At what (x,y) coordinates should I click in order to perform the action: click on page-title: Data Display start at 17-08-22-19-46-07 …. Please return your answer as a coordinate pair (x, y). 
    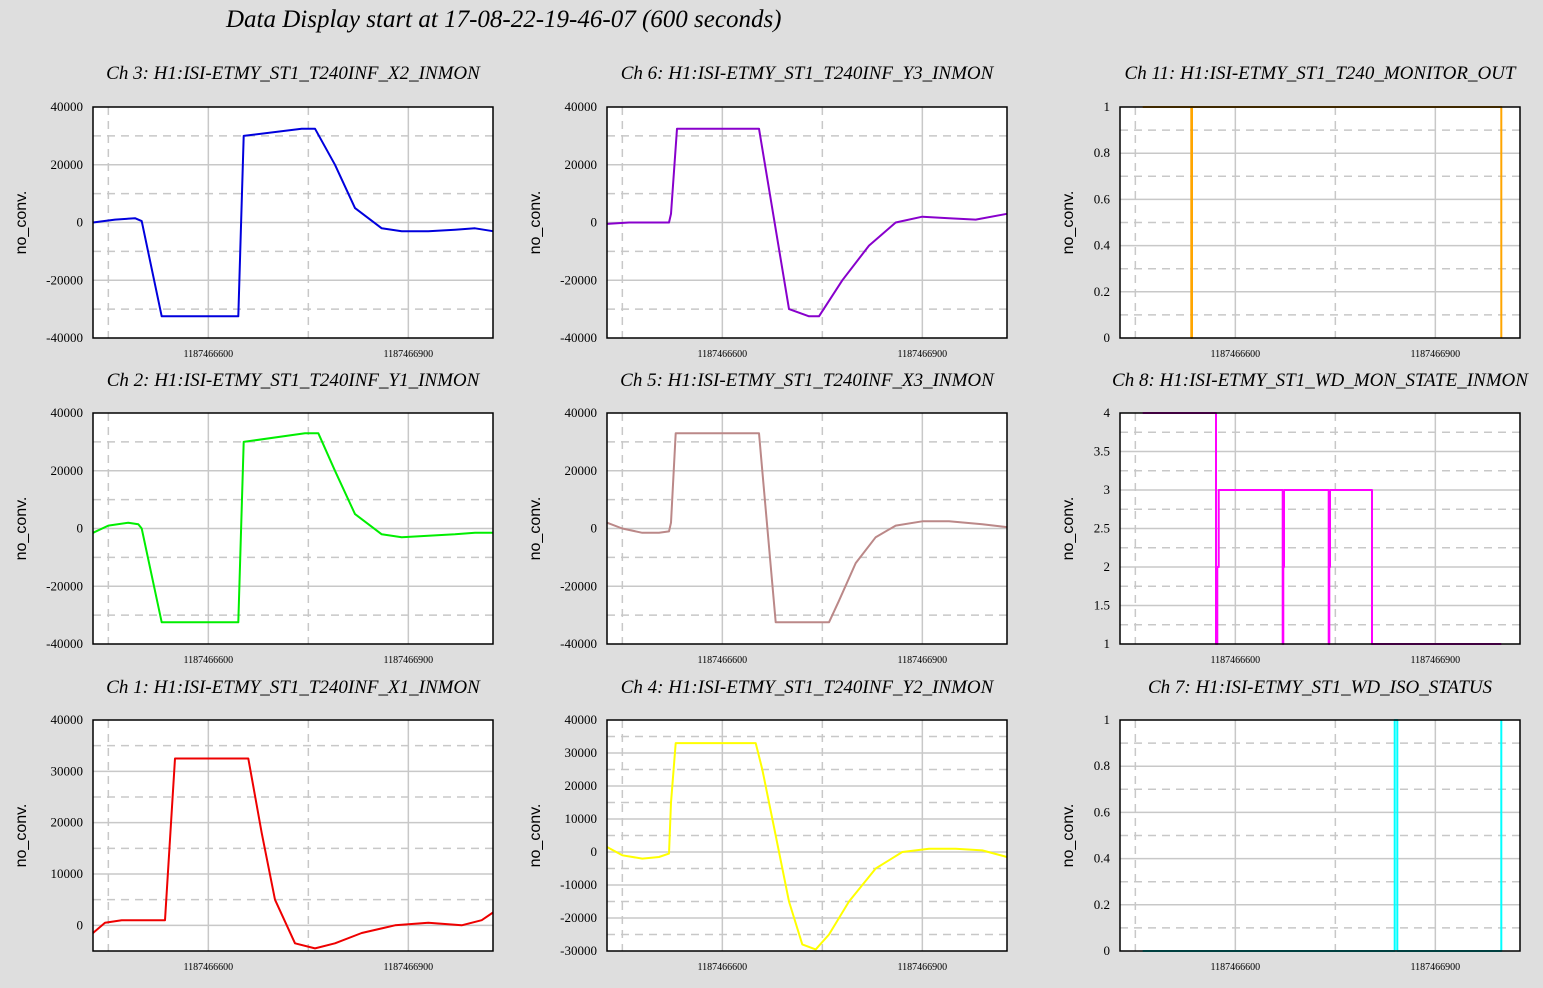
    Looking at the image, I should click on (504, 19).